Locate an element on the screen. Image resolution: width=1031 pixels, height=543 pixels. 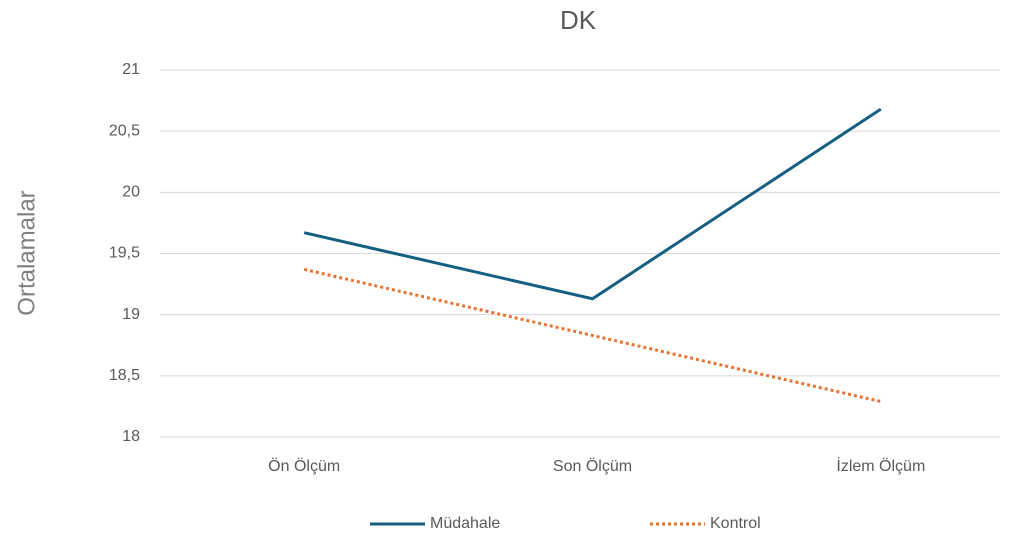
y-tick-label: 20,5 is located at coordinates (124, 130).